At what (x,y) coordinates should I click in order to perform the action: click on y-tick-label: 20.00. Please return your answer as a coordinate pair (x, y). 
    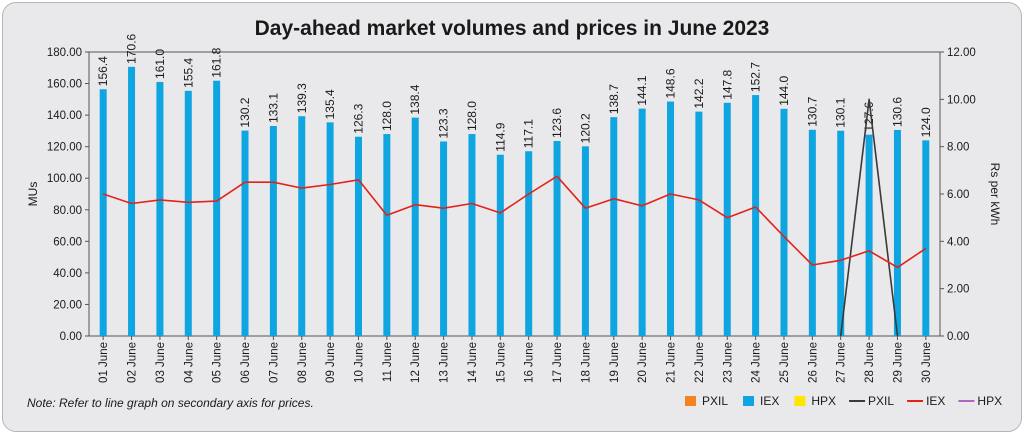
    Looking at the image, I should click on (67, 305).